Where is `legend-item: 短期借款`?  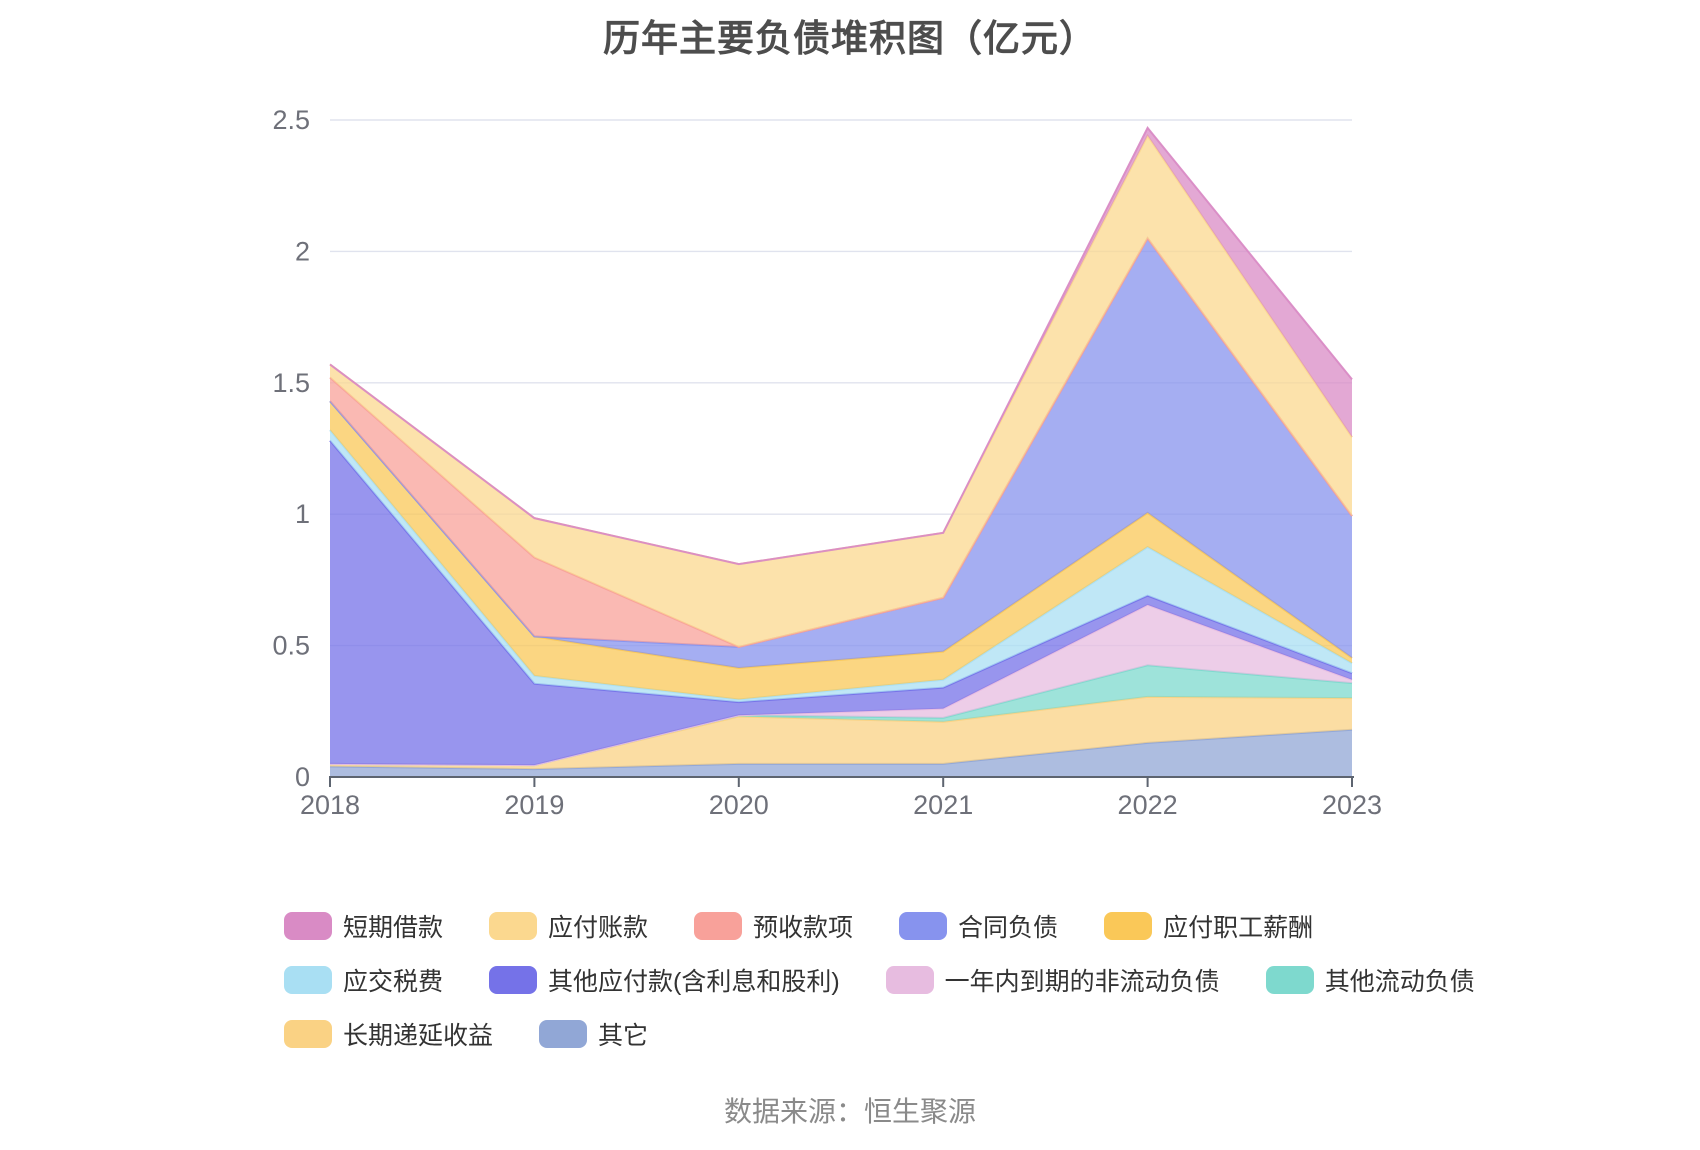 legend-item: 短期借款 is located at coordinates (363, 926).